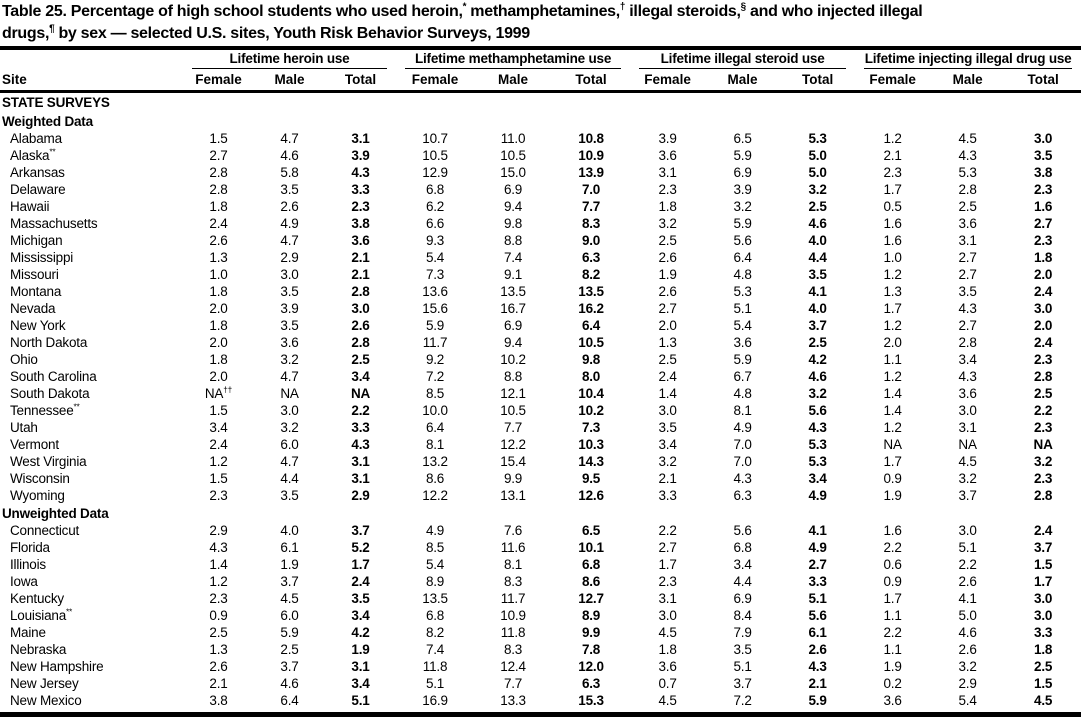 The width and height of the screenshot is (1081, 717). What do you see at coordinates (435, 223) in the screenshot?
I see `female-value: 6.6` at bounding box center [435, 223].